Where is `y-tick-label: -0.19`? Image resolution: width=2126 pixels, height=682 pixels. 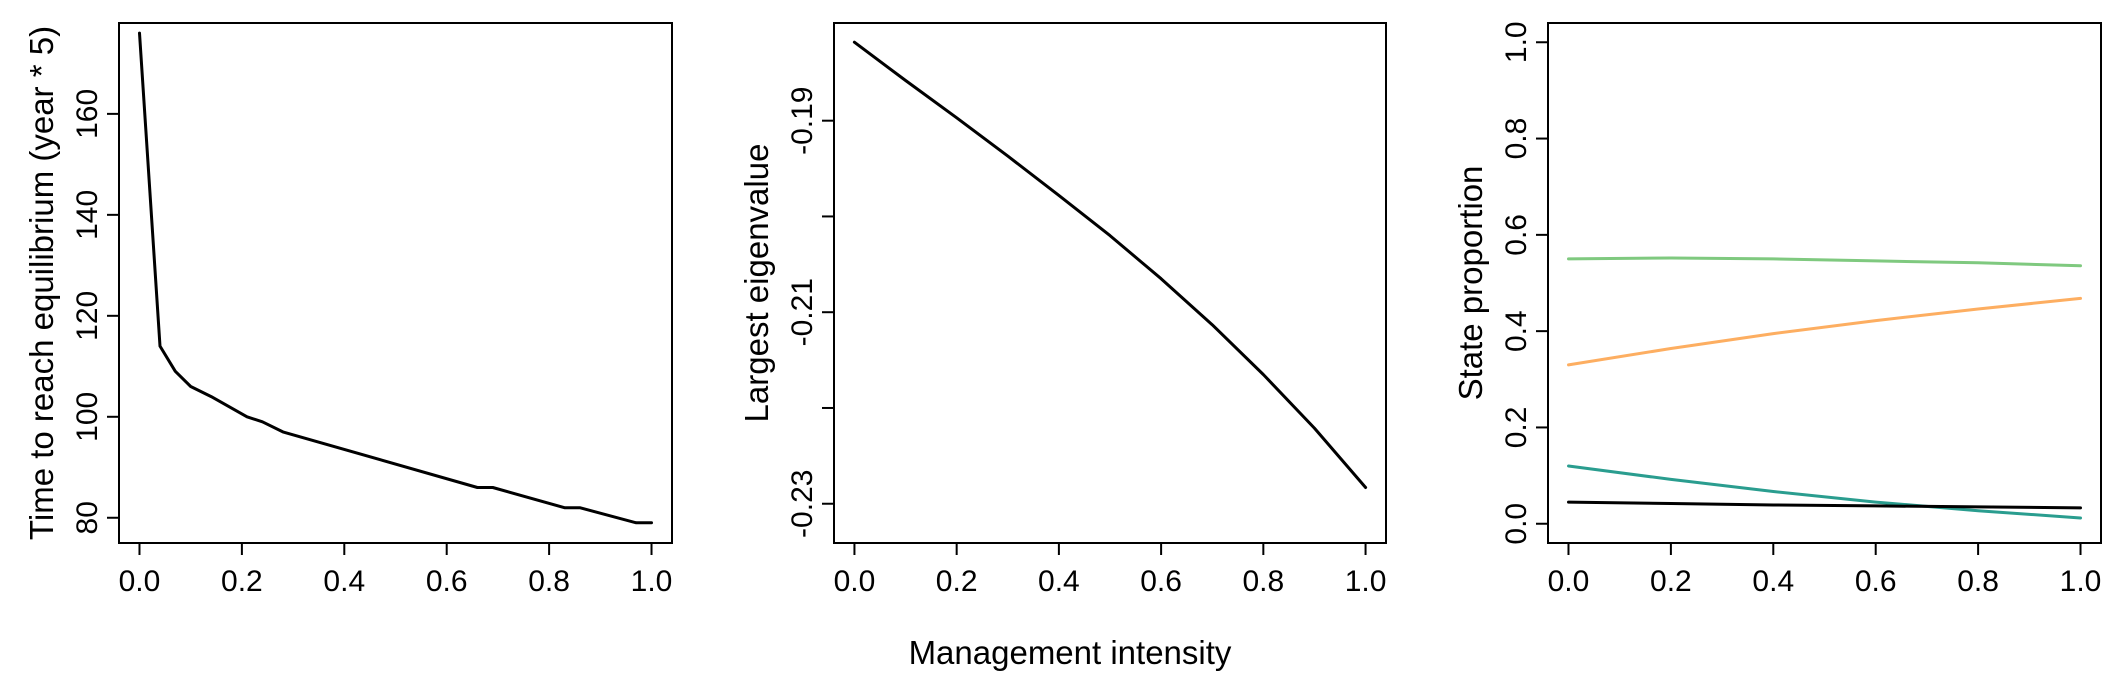
y-tick-label: -0.19 is located at coordinates (802, 120).